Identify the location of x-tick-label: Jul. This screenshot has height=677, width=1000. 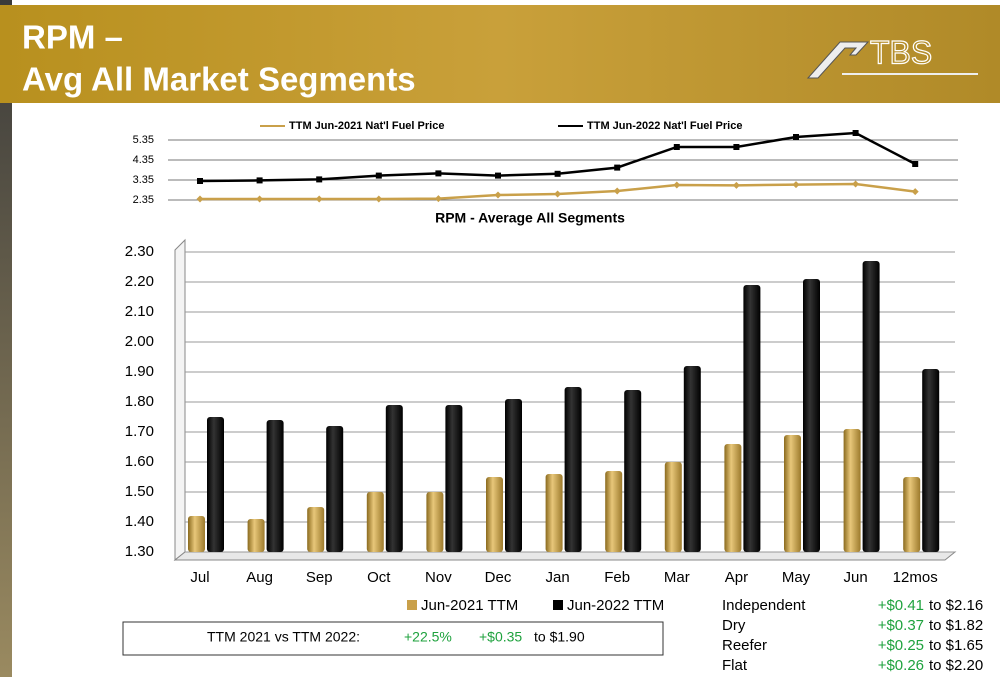
(199, 577).